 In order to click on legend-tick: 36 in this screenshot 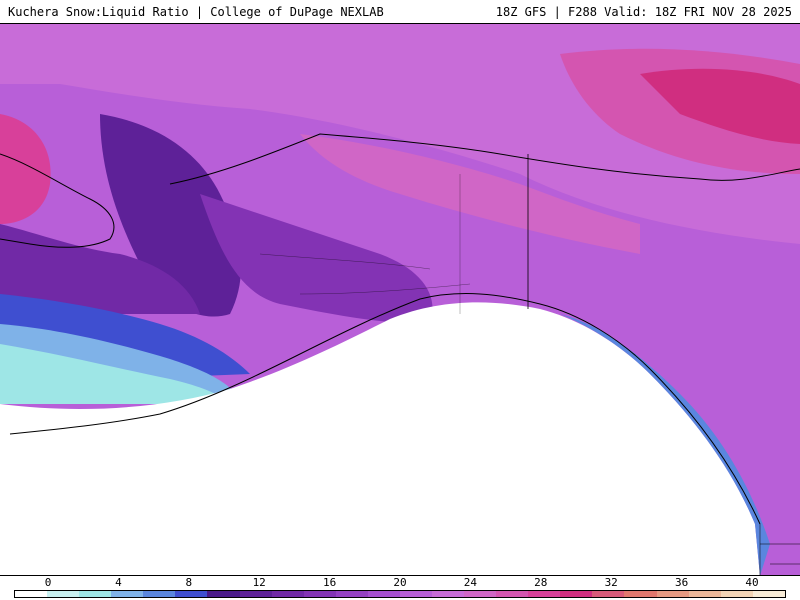, I will do `click(681, 582)`.